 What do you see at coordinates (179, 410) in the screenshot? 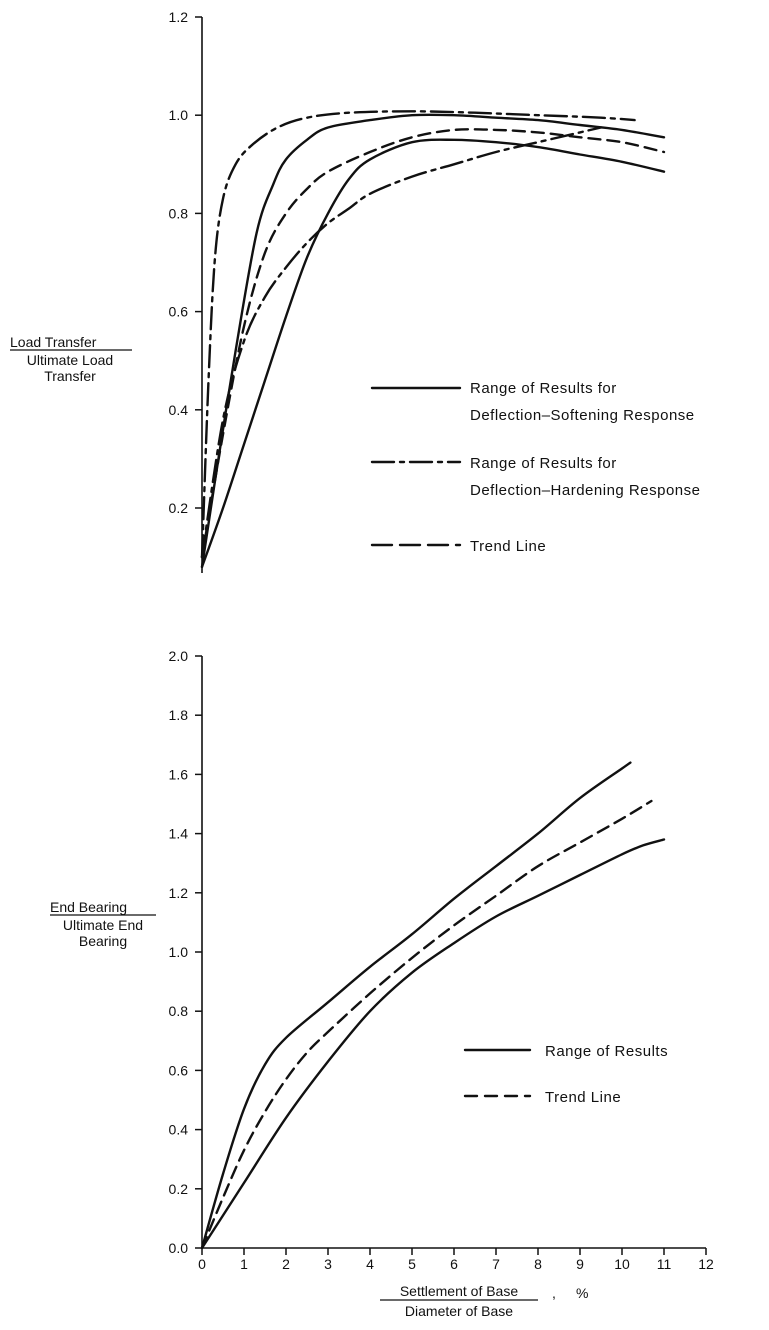
I see `top-ytick-label: 0.4` at bounding box center [179, 410].